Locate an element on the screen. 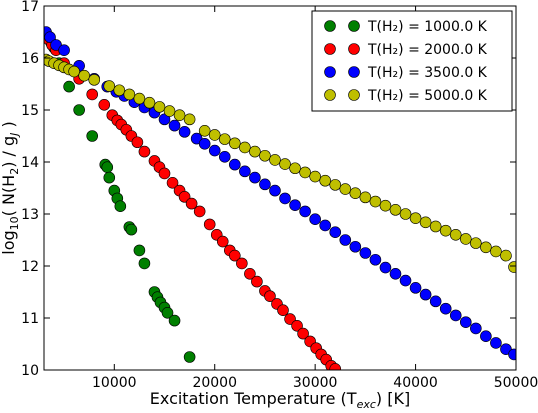  y-tick-label: 14 is located at coordinates (30, 163).